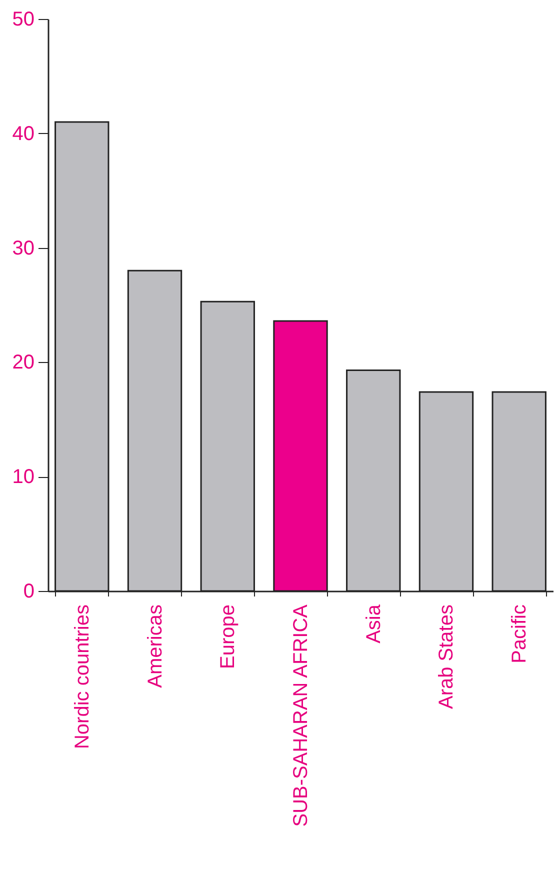  I want to click on x-tick-label: Asia, so click(373, 624).